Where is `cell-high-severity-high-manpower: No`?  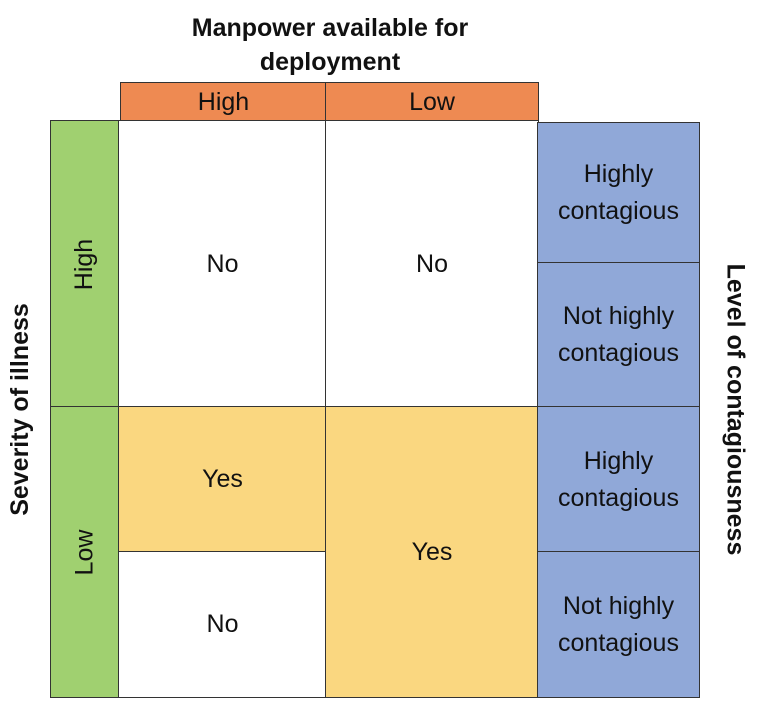 cell-high-severity-high-manpower: No is located at coordinates (222, 264).